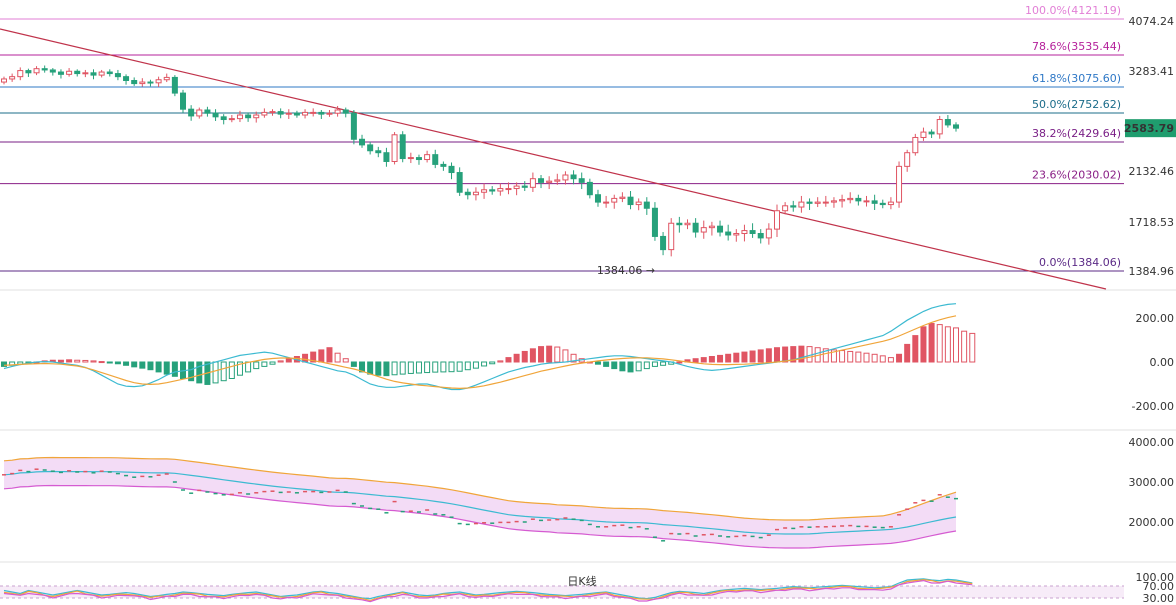 Image resolution: width=1176 pixels, height=605 pixels. What do you see at coordinates (581, 581) in the screenshot?
I see `chart-title: 日K线` at bounding box center [581, 581].